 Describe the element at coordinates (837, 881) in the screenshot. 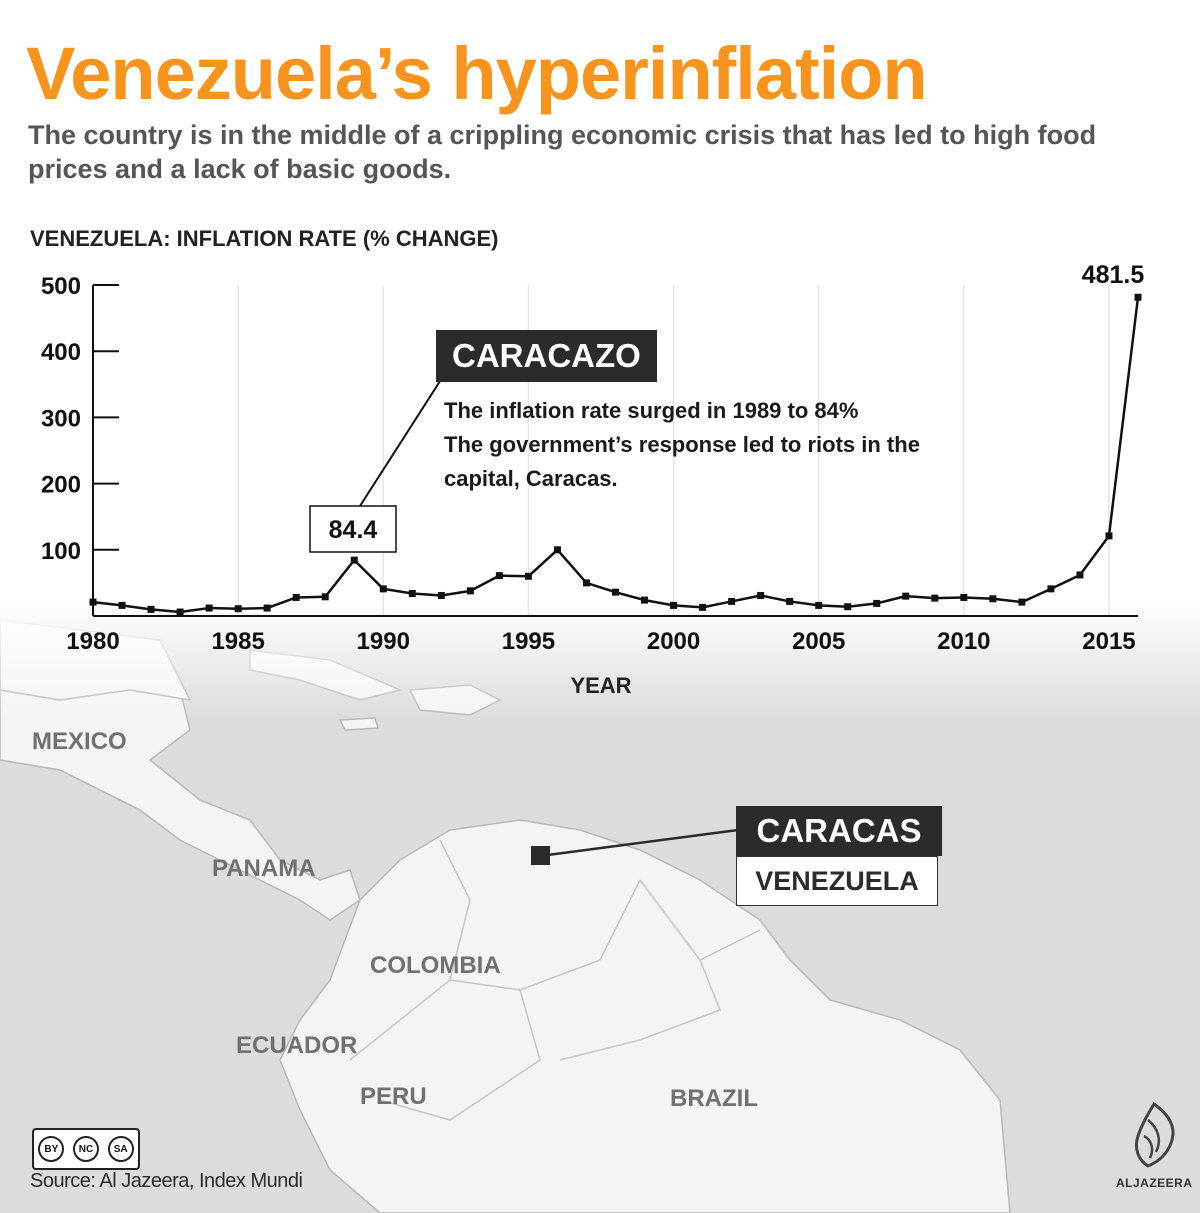

I see `venezuela-label: VENEZUELA` at that location.